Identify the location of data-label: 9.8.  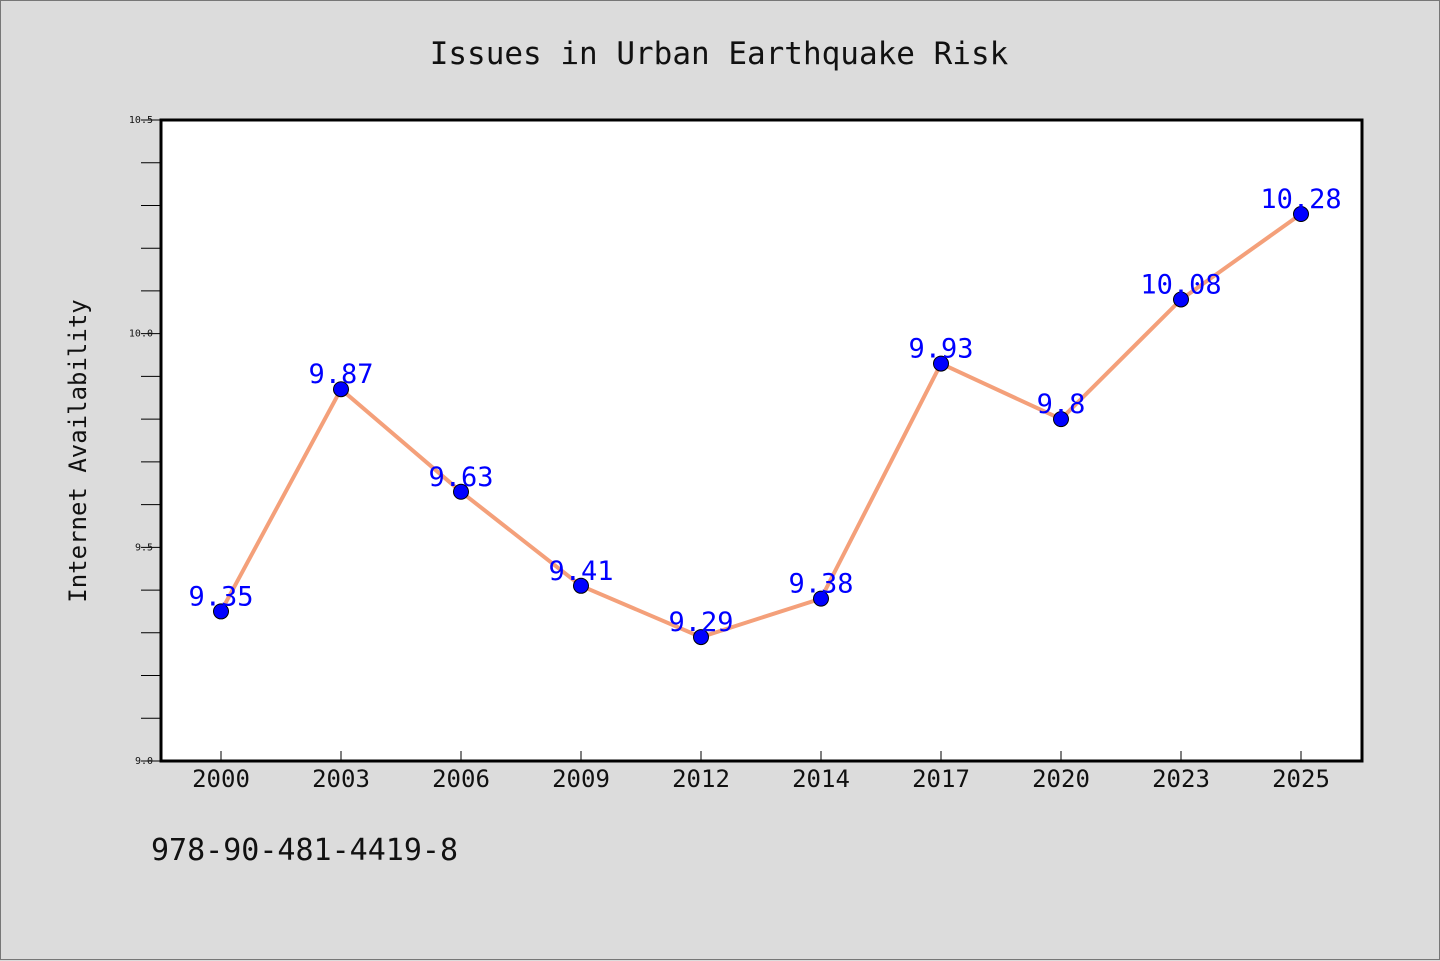
(1061, 404).